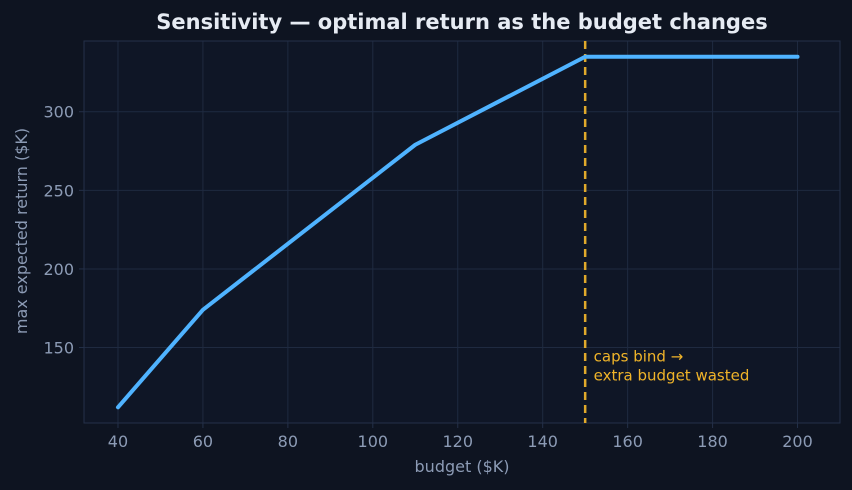 This screenshot has width=852, height=490. I want to click on x-tick-label: 100, so click(373, 441).